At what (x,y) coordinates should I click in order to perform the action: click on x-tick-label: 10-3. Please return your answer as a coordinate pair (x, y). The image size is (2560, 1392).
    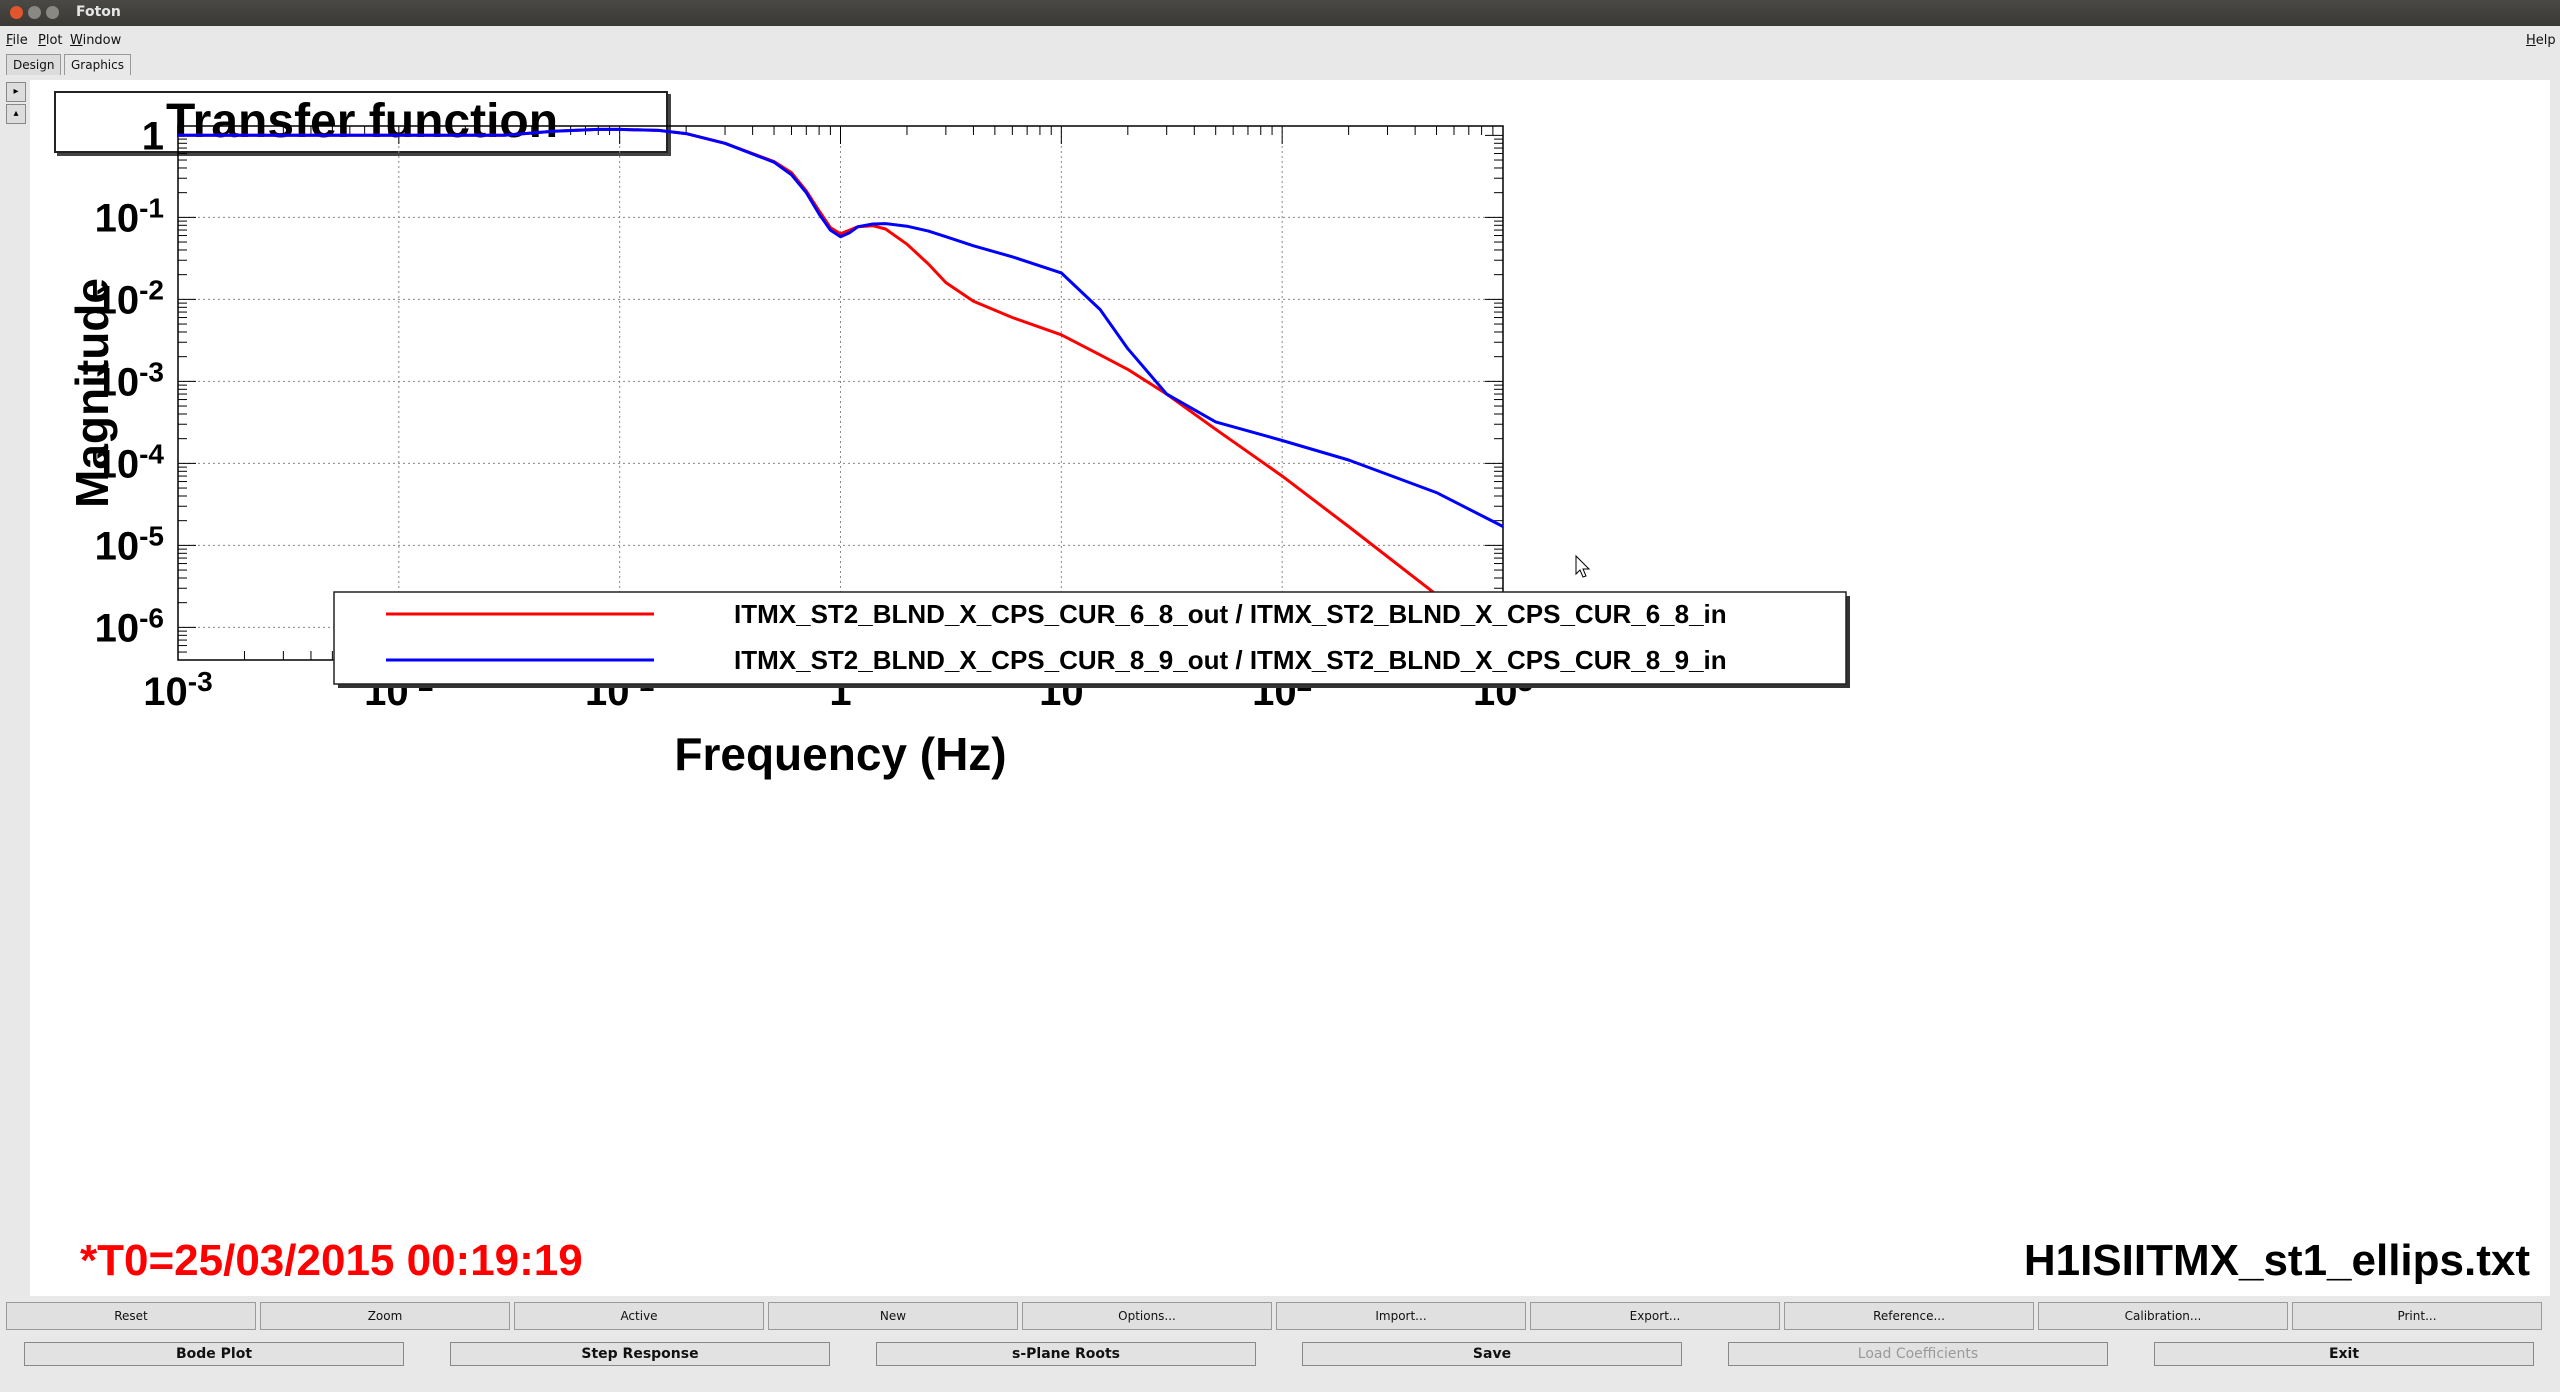
    Looking at the image, I should click on (177, 690).